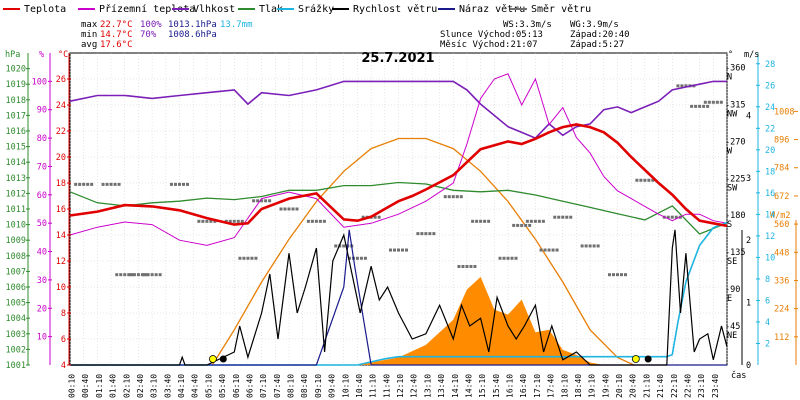 This screenshot has height=400, width=800. Describe the element at coordinates (212, 359) in the screenshot. I see `sunrise-icon` at that location.